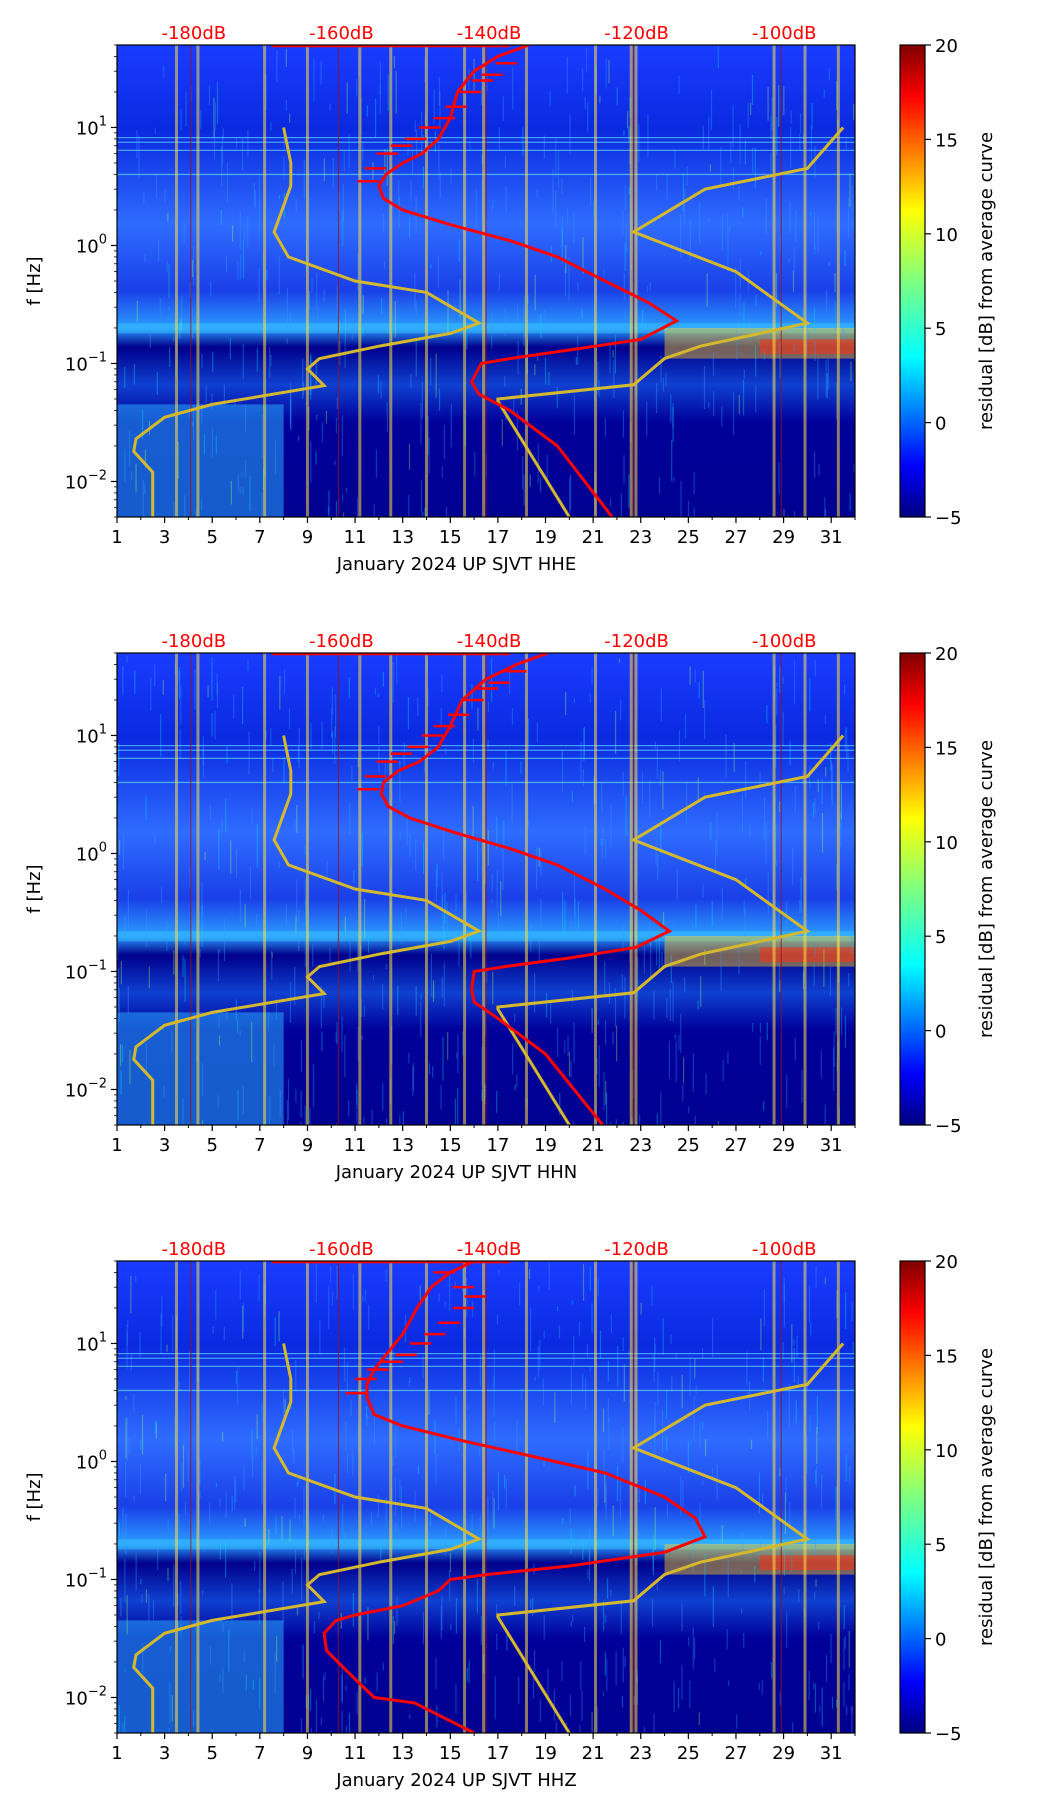 Image resolution: width=1052 pixels, height=1806 pixels. I want to click on x-tick-label: 5, so click(211, 1145).